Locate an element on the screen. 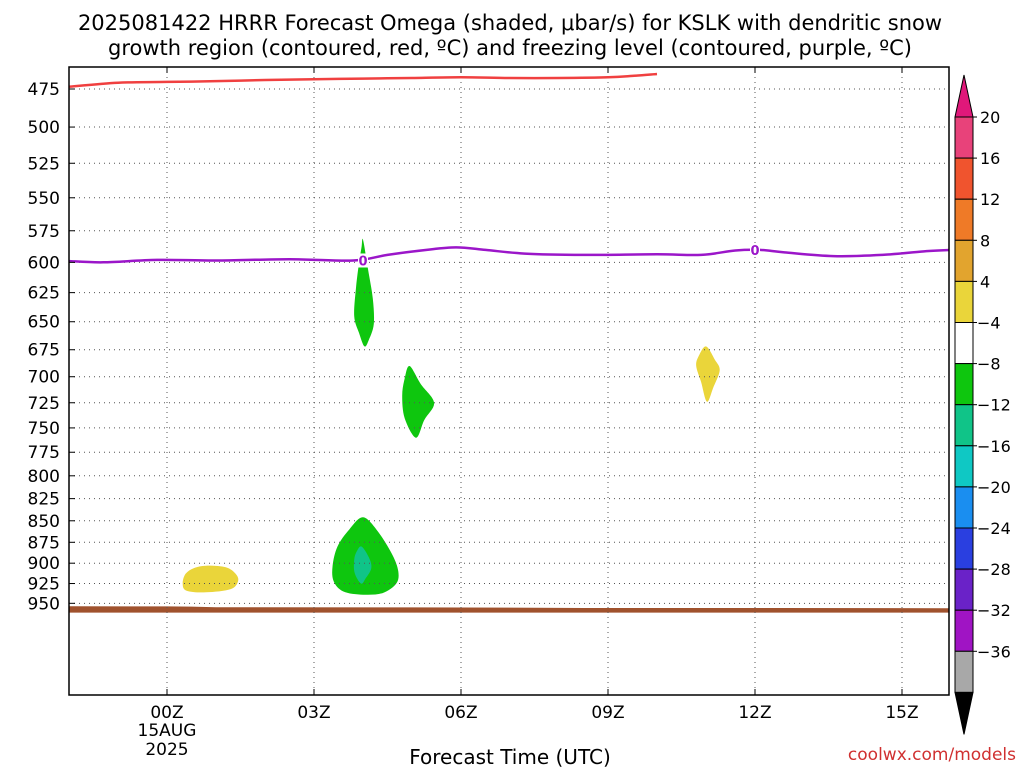 This screenshot has height=768, width=1024. y-tick-label: 825 is located at coordinates (44, 500).